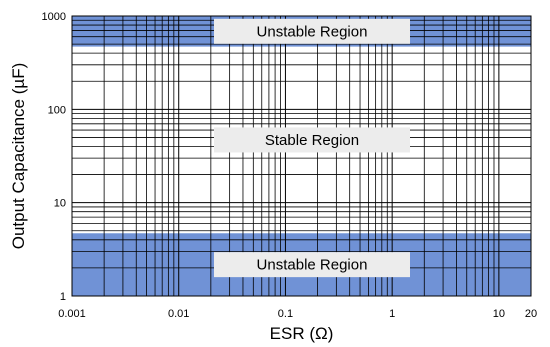 The width and height of the screenshot is (550, 347). I want to click on region-label: Stable Region, so click(312, 140).